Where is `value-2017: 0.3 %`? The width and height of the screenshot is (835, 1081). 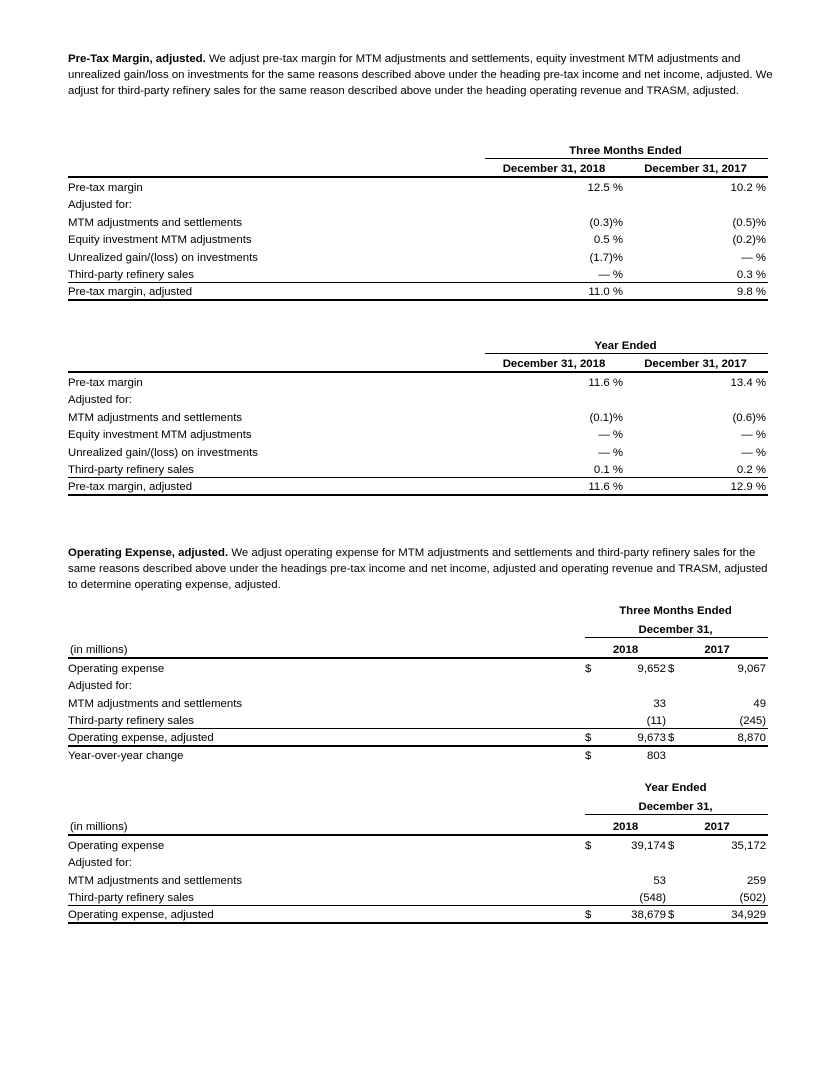
value-2017: 0.3 % is located at coordinates (751, 274).